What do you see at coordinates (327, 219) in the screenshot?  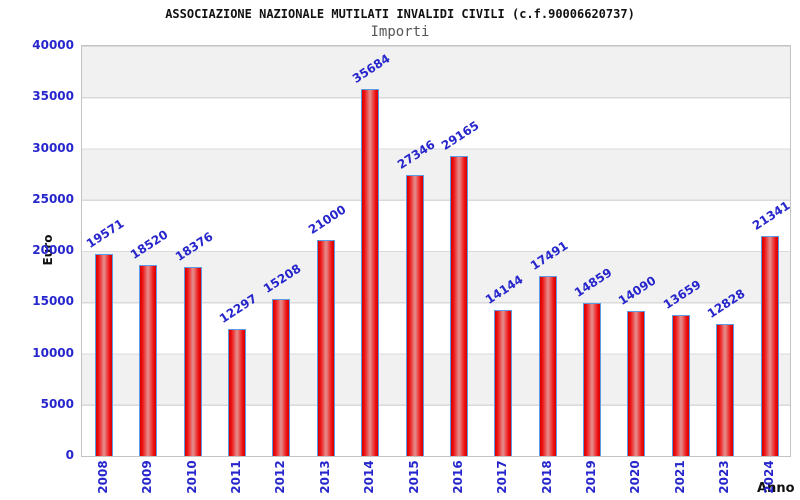 I see `bar-value-label-2013: 21000` at bounding box center [327, 219].